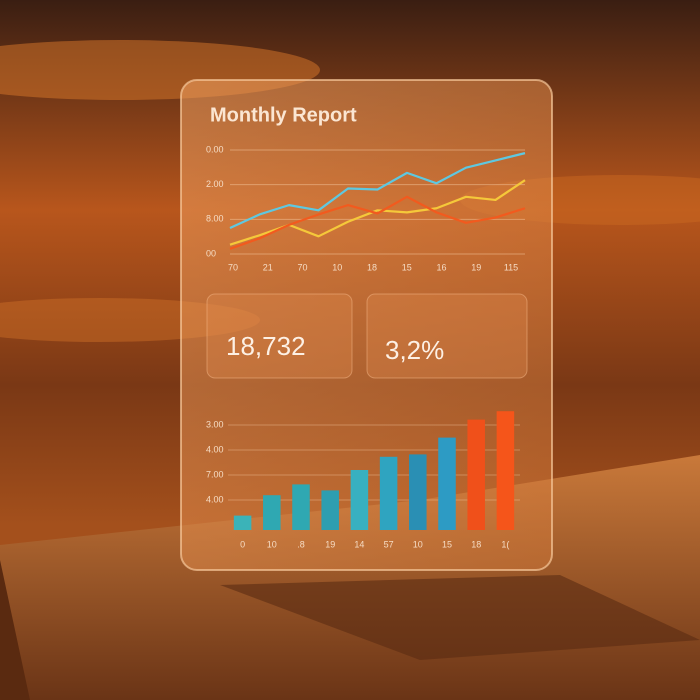 This screenshot has height=700, width=700. What do you see at coordinates (211, 253) in the screenshot?
I see `y-tick-label: 00` at bounding box center [211, 253].